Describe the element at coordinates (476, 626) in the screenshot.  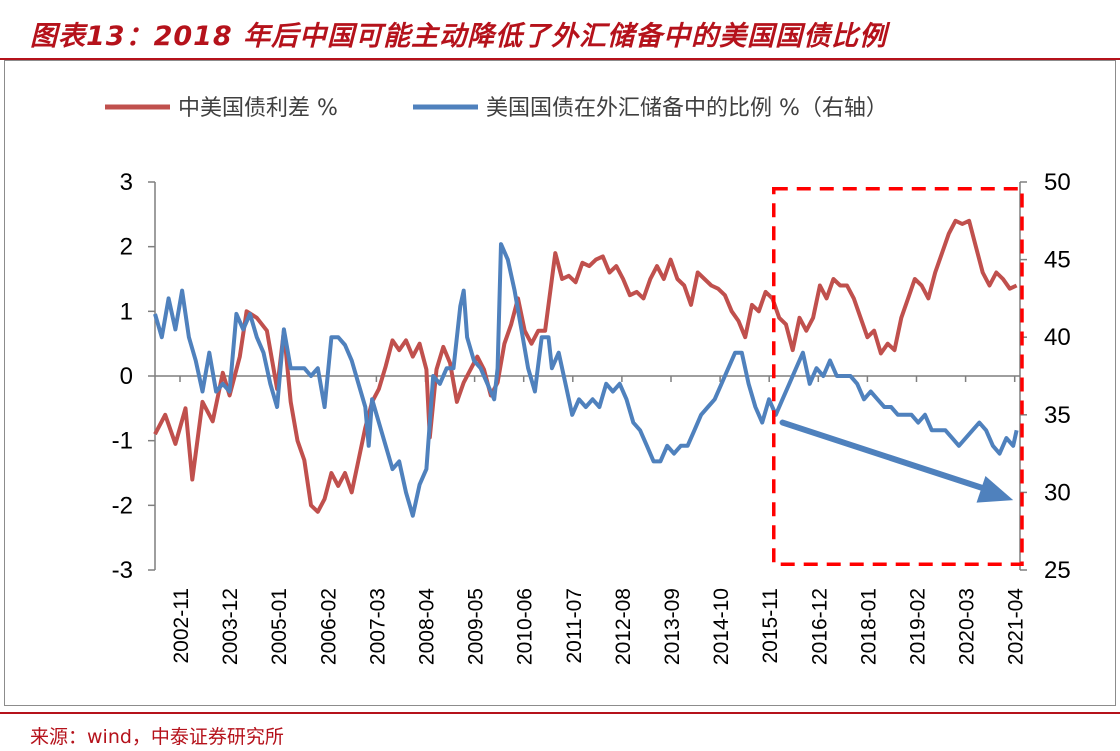
I see `x-tick-label: 2009-05` at that location.